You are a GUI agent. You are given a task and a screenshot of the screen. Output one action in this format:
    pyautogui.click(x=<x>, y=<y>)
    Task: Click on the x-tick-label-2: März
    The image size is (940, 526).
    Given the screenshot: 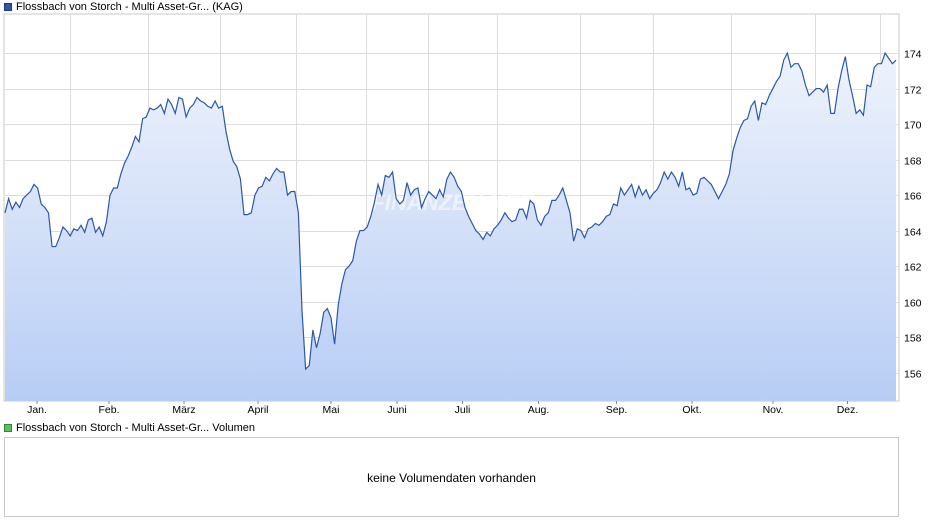 What is the action you would take?
    pyautogui.click(x=183, y=410)
    